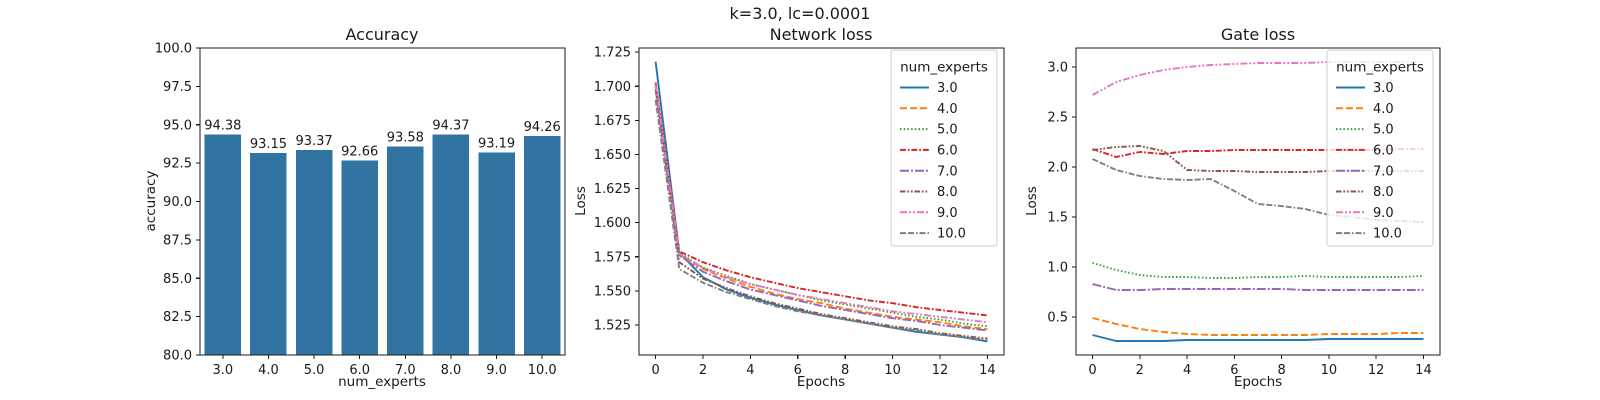 The width and height of the screenshot is (1600, 400). What do you see at coordinates (612, 223) in the screenshot?
I see `y-tick-label: 1.600` at bounding box center [612, 223].